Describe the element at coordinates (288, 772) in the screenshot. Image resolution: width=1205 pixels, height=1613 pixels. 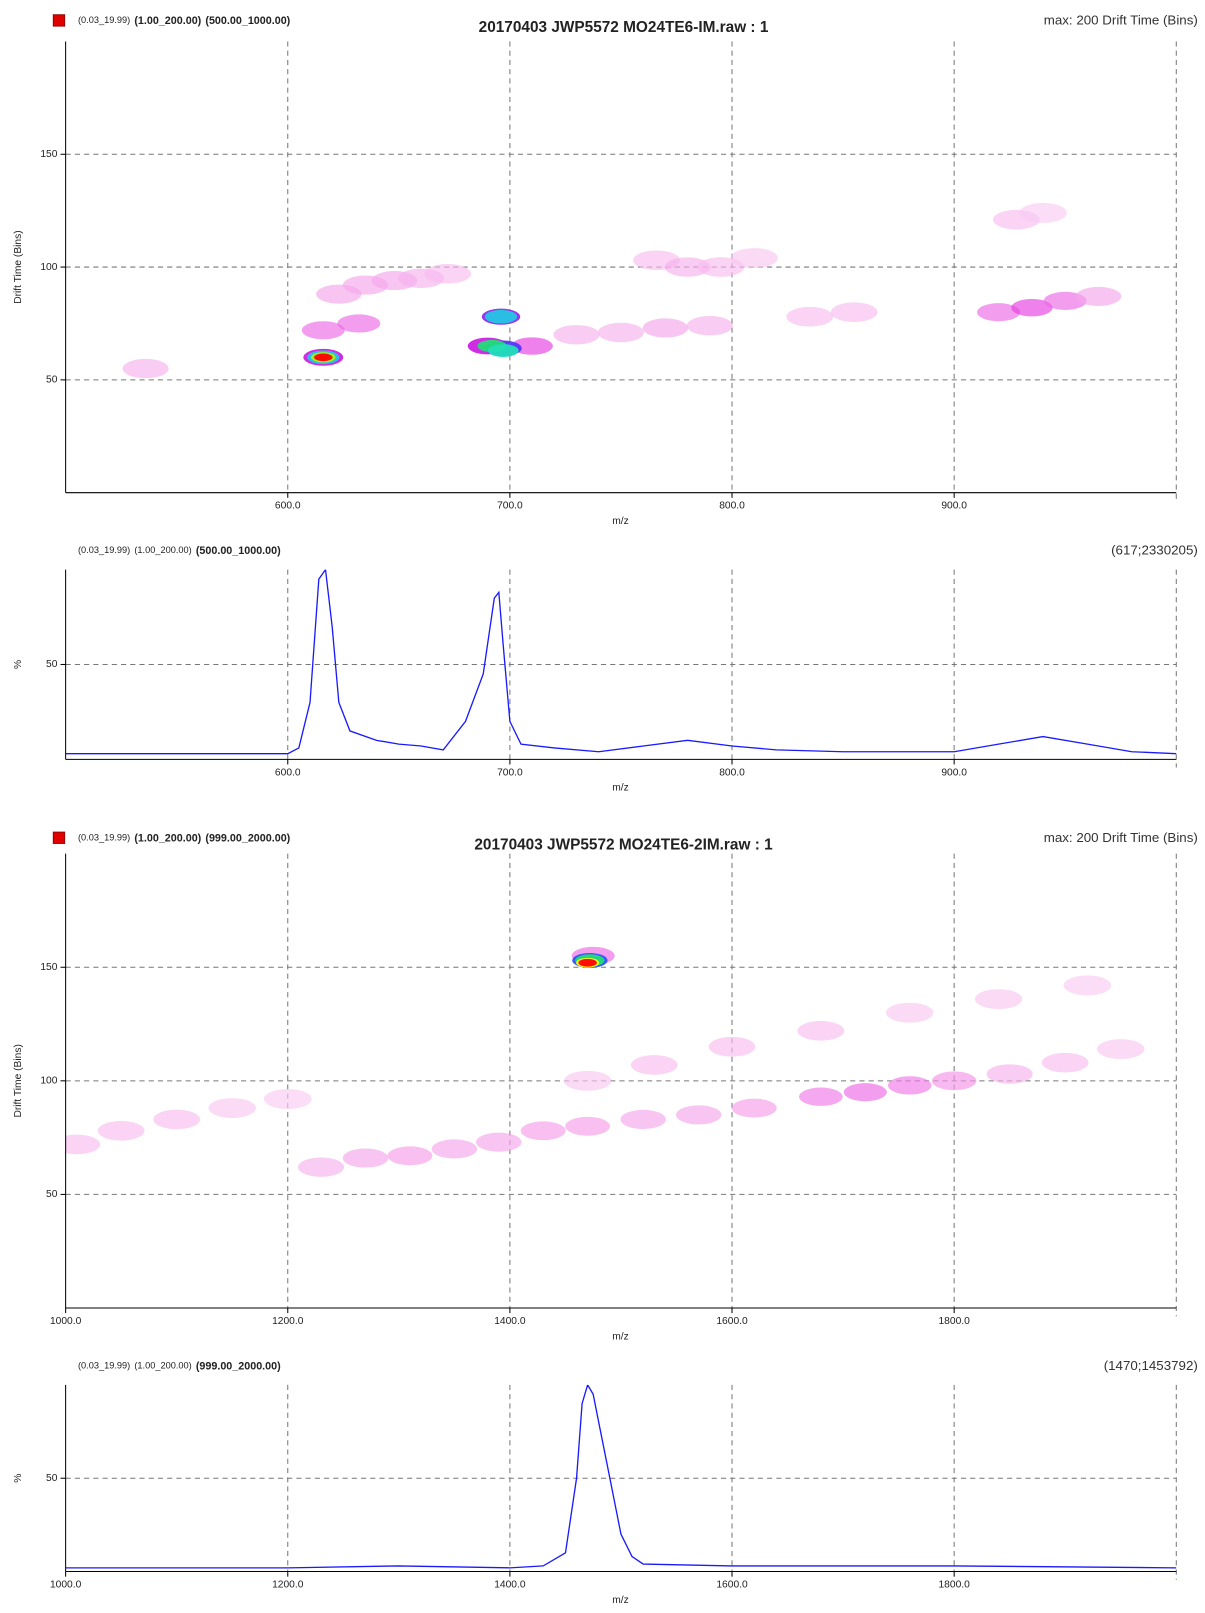
I see `x-tick-label: 600.0` at that location.